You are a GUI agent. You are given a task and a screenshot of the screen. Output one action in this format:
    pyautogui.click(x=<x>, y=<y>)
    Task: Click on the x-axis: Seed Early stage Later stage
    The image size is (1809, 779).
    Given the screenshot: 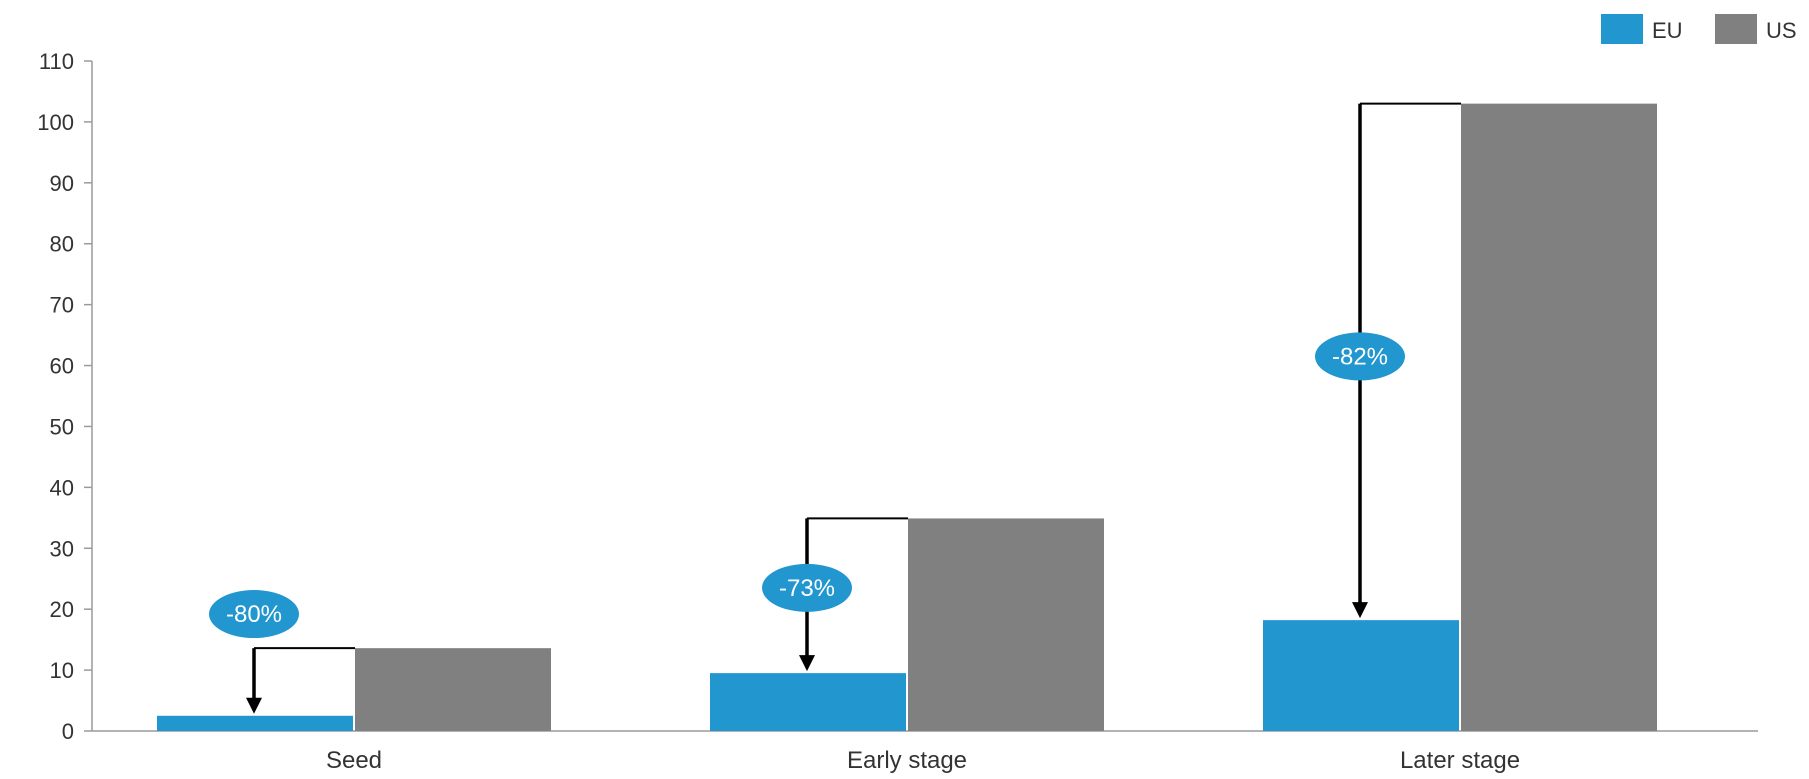 What is the action you would take?
    pyautogui.click(x=925, y=752)
    